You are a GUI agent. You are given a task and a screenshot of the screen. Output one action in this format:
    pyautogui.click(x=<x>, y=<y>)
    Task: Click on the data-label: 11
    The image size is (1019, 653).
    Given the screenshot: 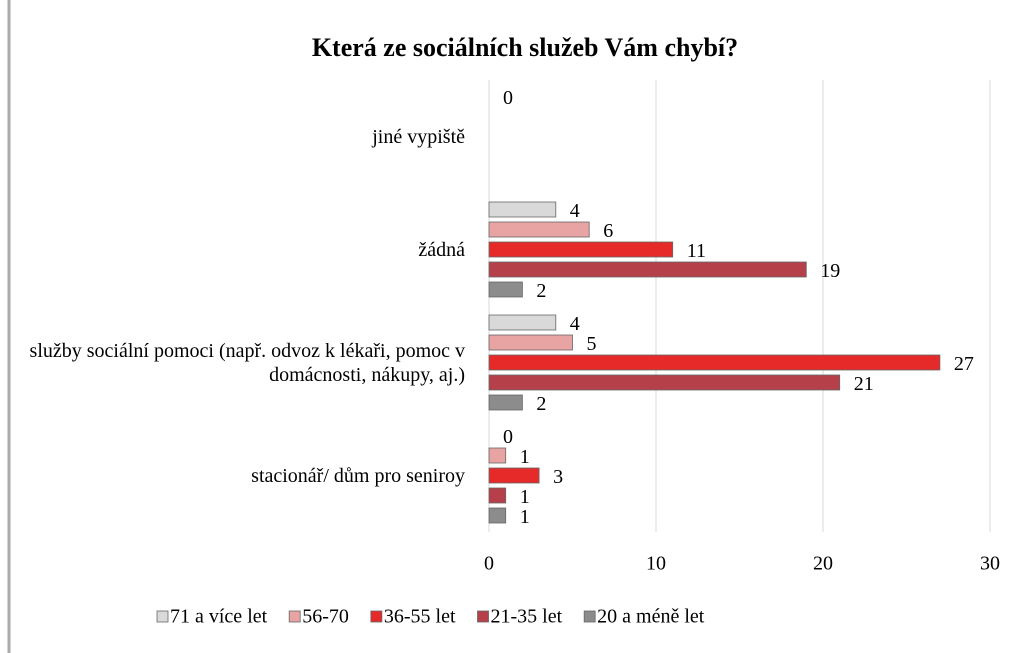 What is the action you would take?
    pyautogui.click(x=696, y=251)
    